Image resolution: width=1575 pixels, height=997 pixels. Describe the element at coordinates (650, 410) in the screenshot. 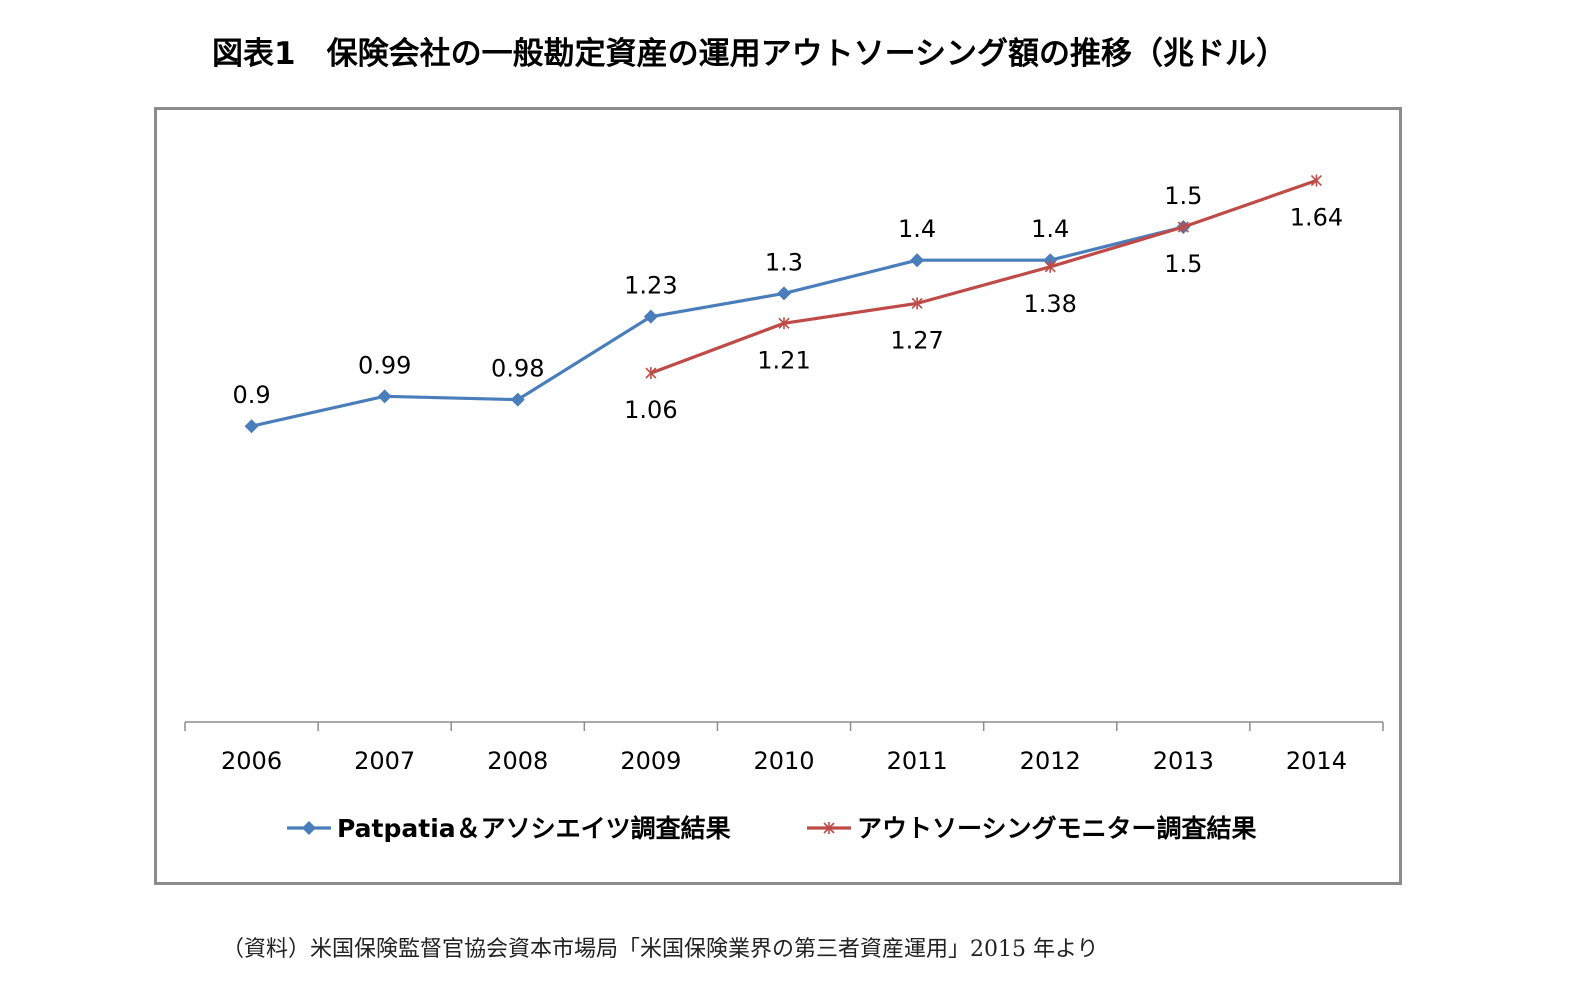

I see `data-label: 1.06` at that location.